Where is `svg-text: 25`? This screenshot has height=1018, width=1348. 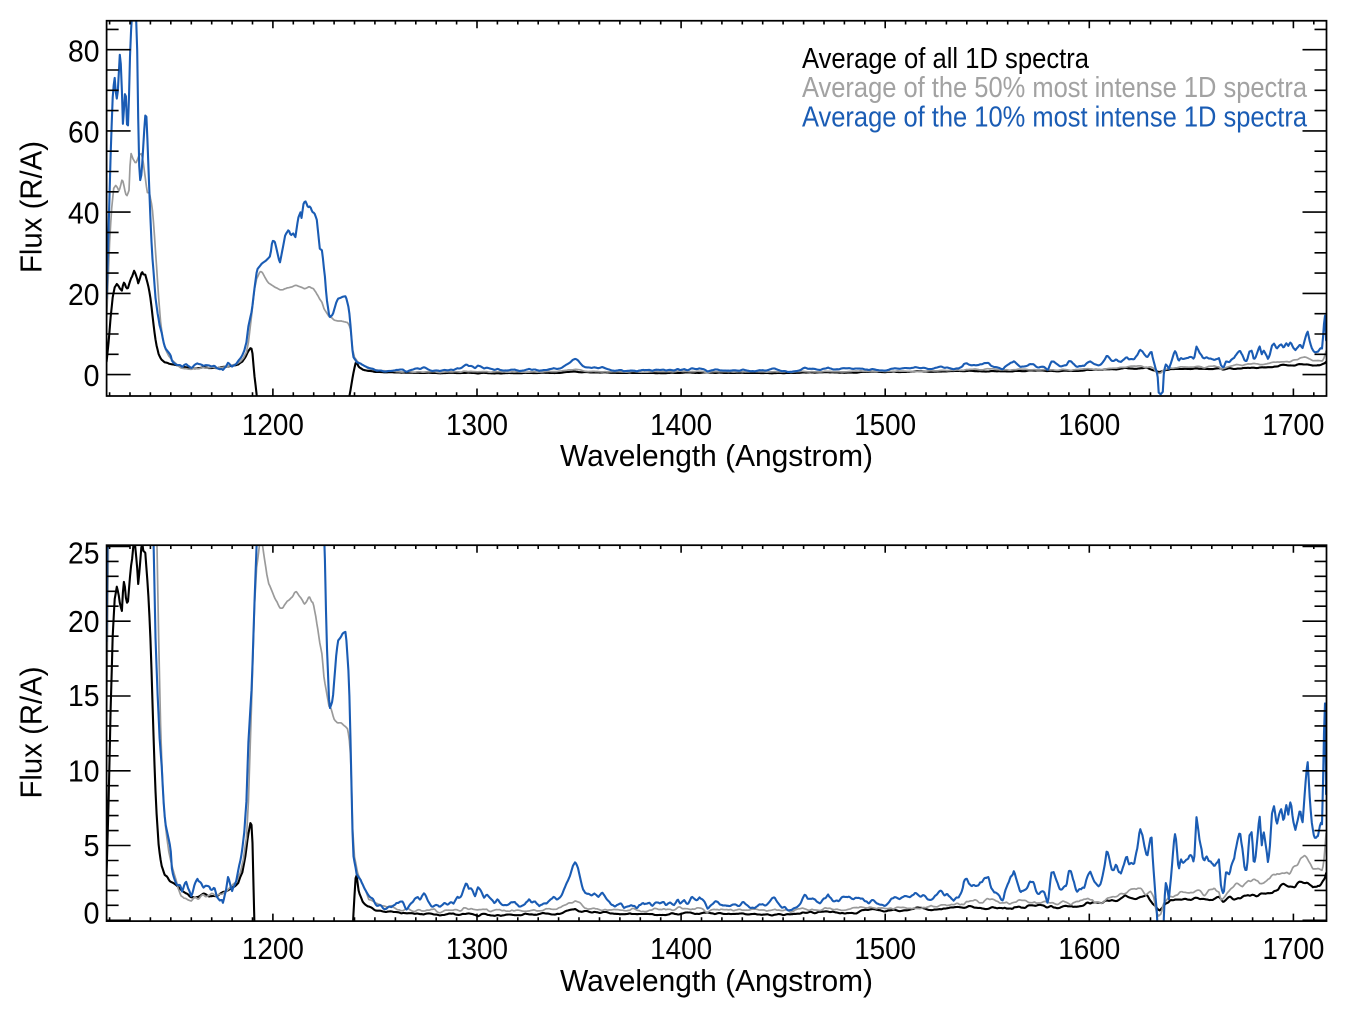
svg-text: 25 is located at coordinates (84, 553).